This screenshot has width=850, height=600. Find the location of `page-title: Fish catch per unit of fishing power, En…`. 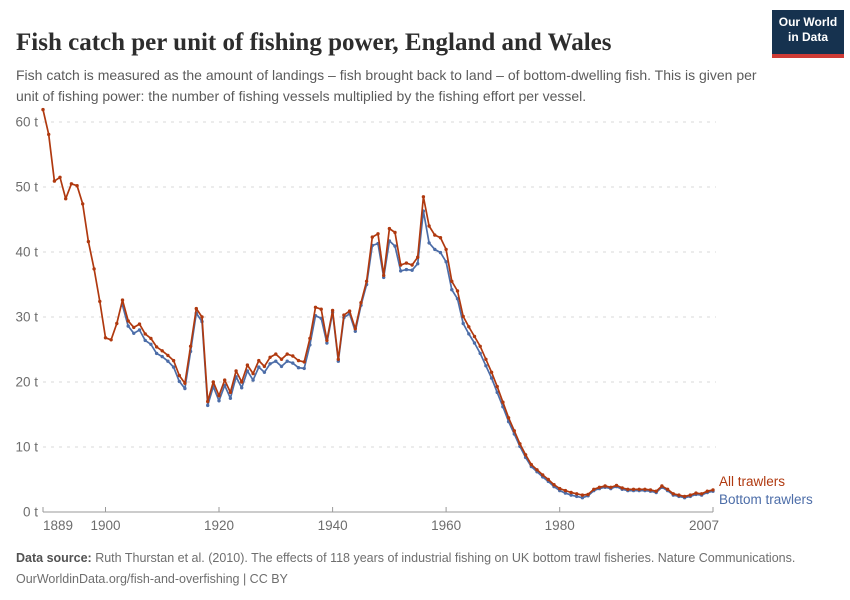

page-title: Fish catch per unit of fishing power, En… is located at coordinates (314, 42).